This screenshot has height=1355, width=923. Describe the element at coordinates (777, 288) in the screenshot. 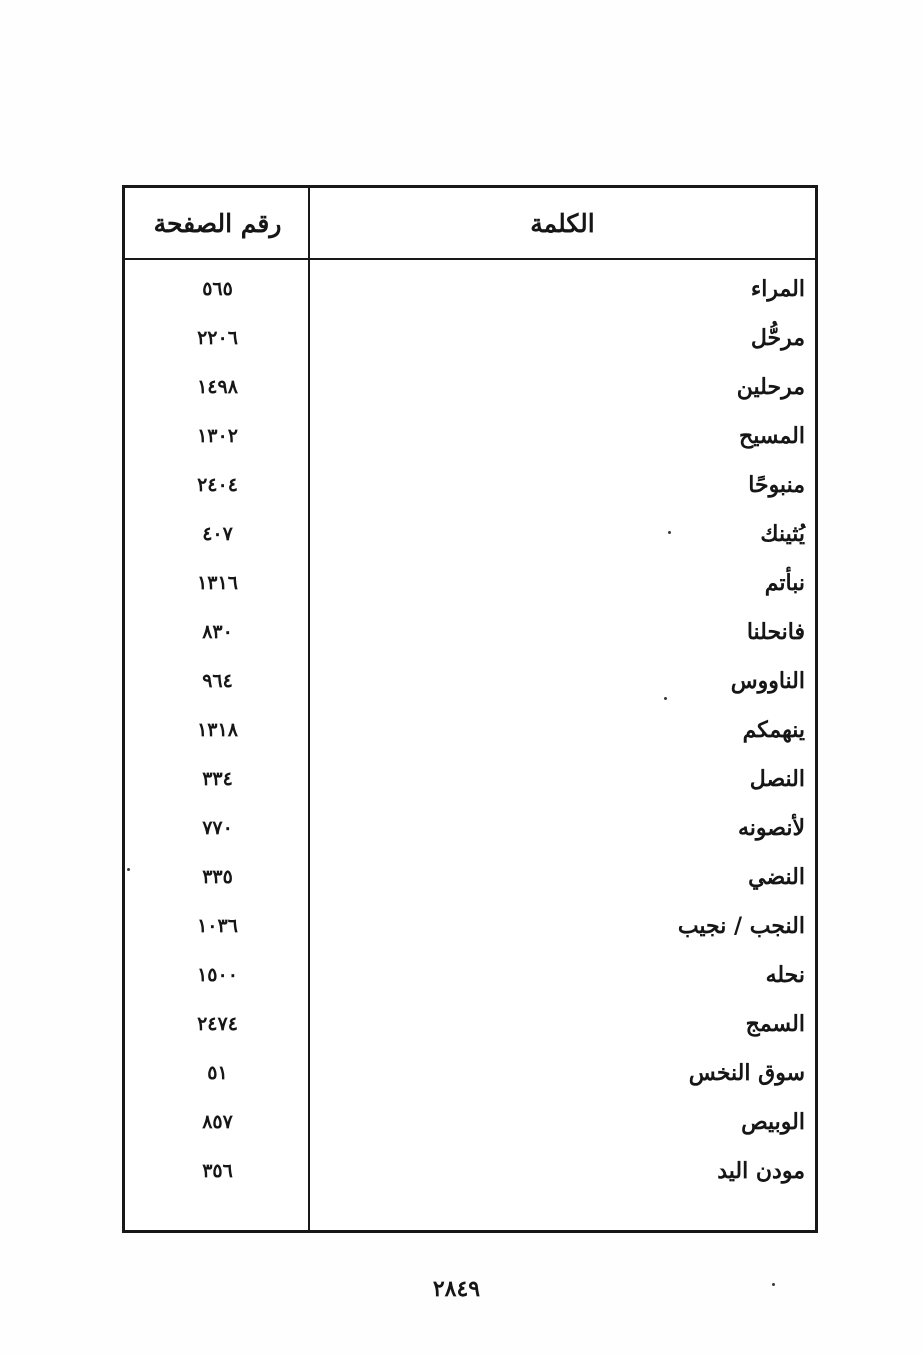

I see `row-word: المراء` at that location.